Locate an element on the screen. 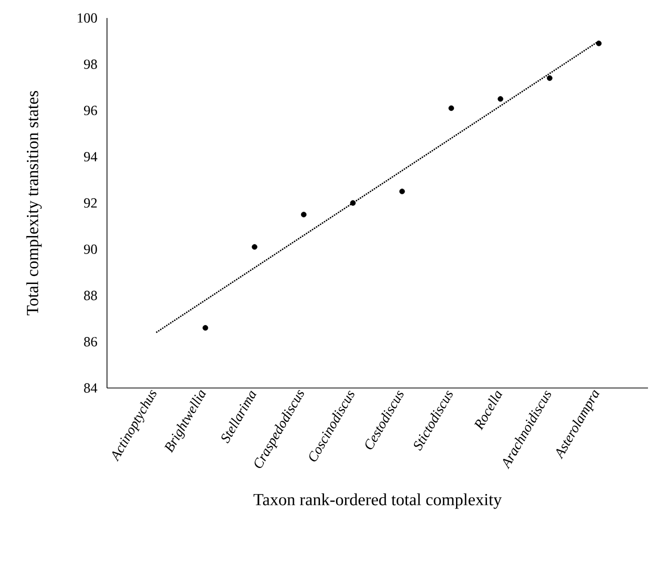 This screenshot has height=570, width=664. y-axis-title: Total complexity transition states is located at coordinates (34, 203).